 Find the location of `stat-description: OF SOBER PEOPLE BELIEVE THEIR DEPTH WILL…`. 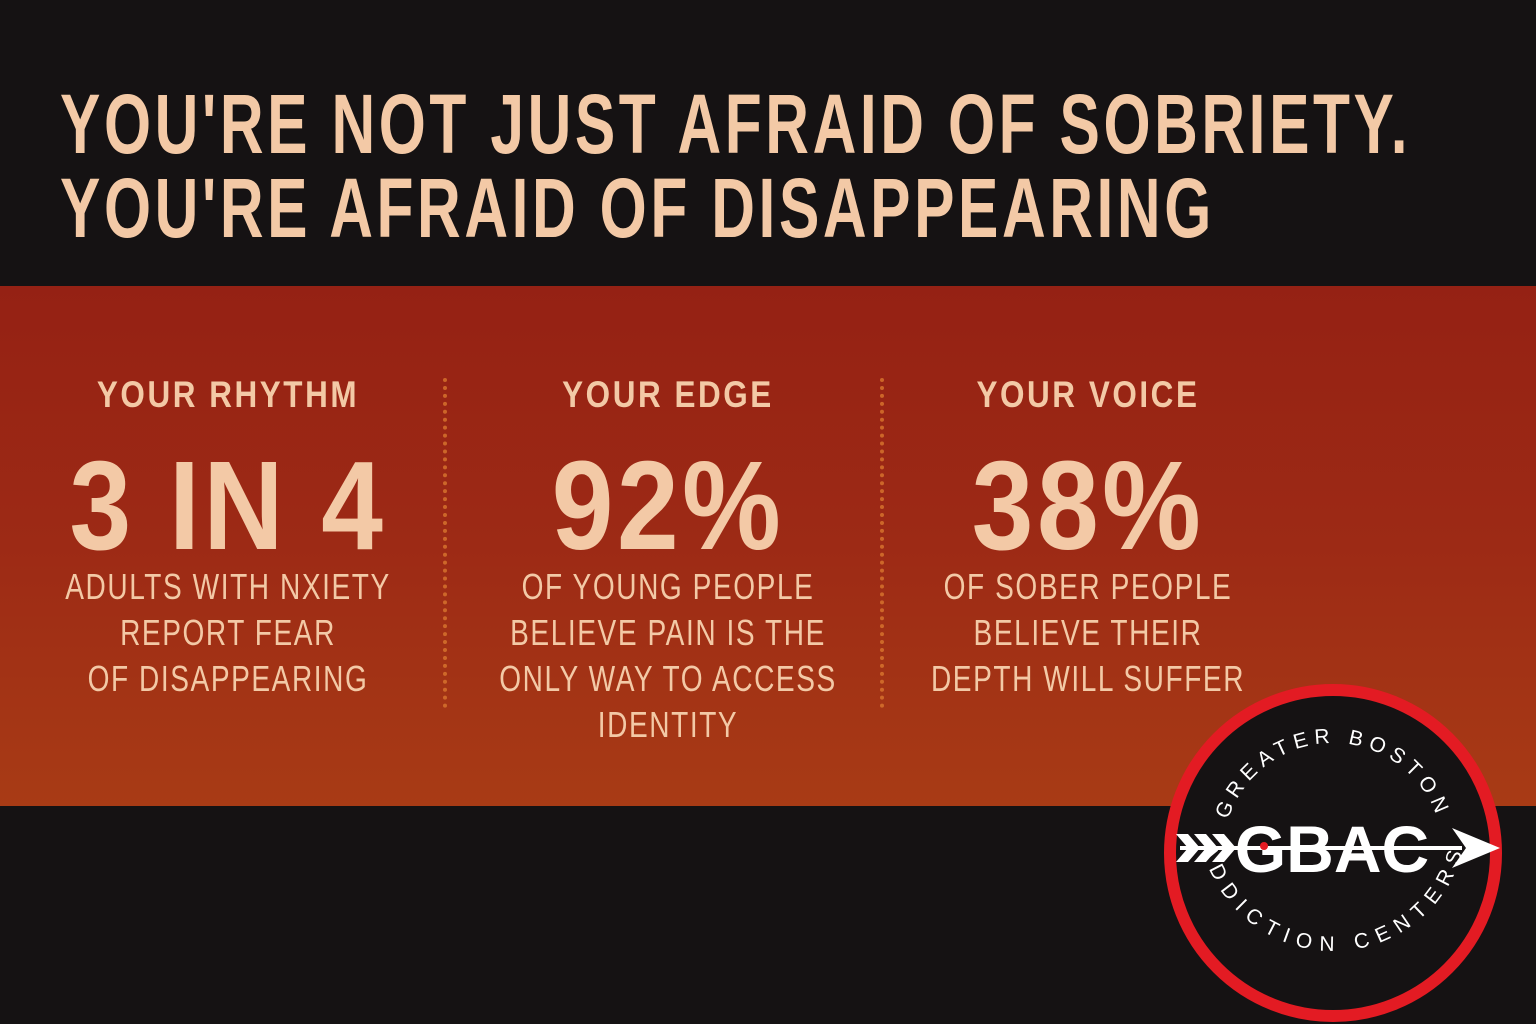

stat-description: OF SOBER PEOPLE BELIEVE THEIR DEPTH WILL… is located at coordinates (1088, 633).